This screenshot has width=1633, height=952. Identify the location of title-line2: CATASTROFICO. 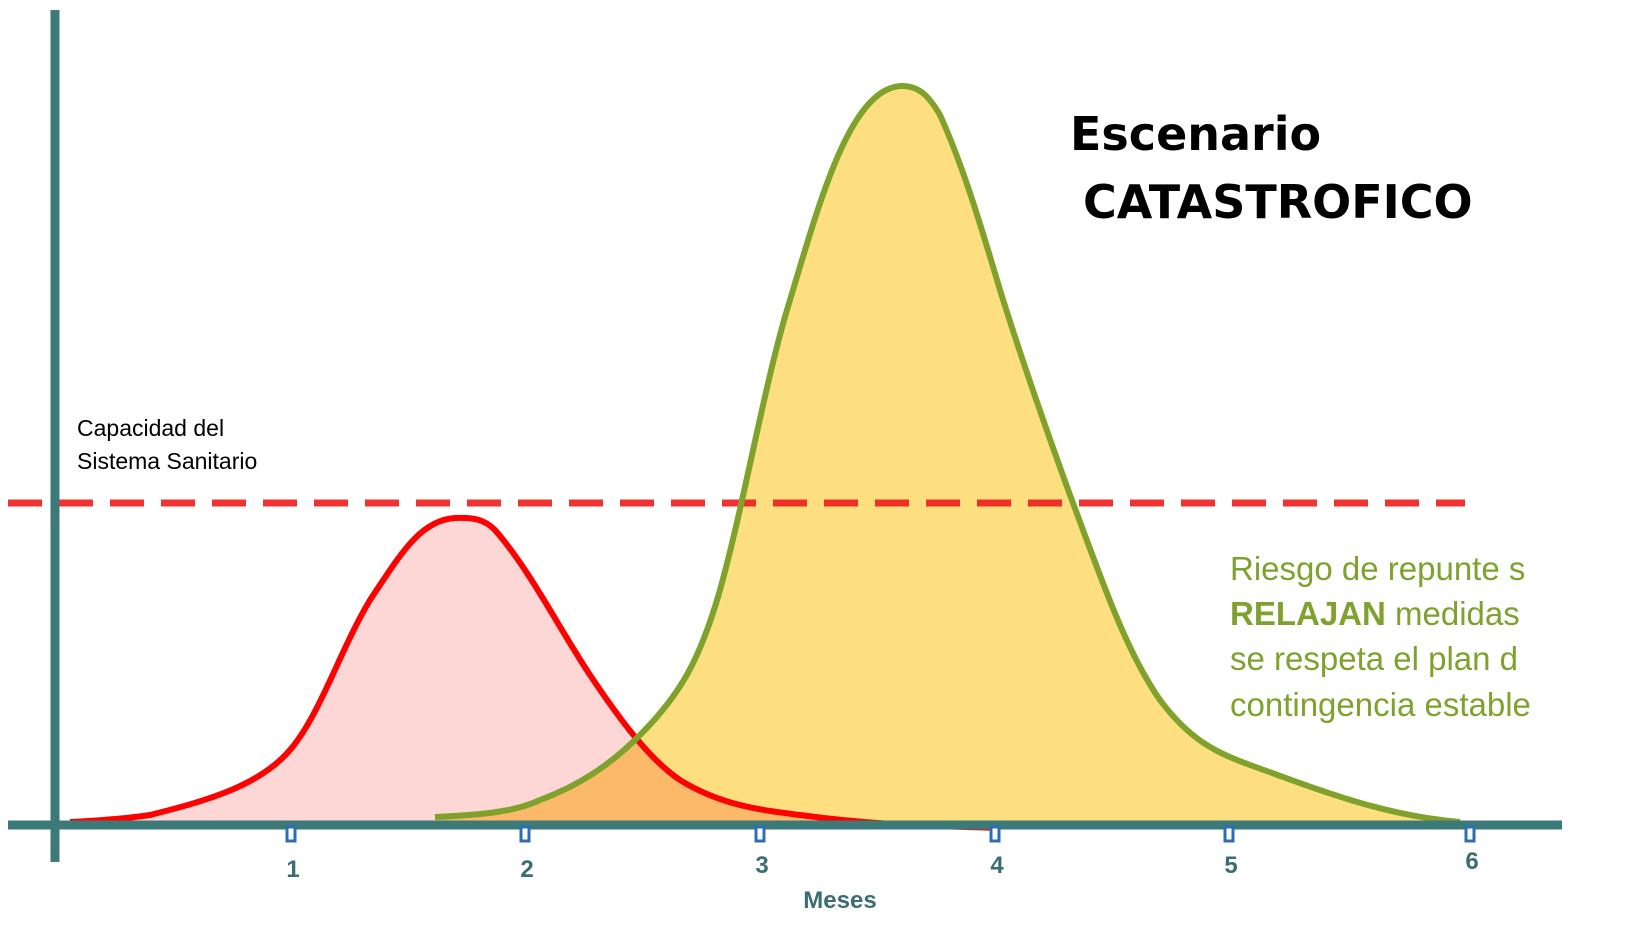
(1278, 202).